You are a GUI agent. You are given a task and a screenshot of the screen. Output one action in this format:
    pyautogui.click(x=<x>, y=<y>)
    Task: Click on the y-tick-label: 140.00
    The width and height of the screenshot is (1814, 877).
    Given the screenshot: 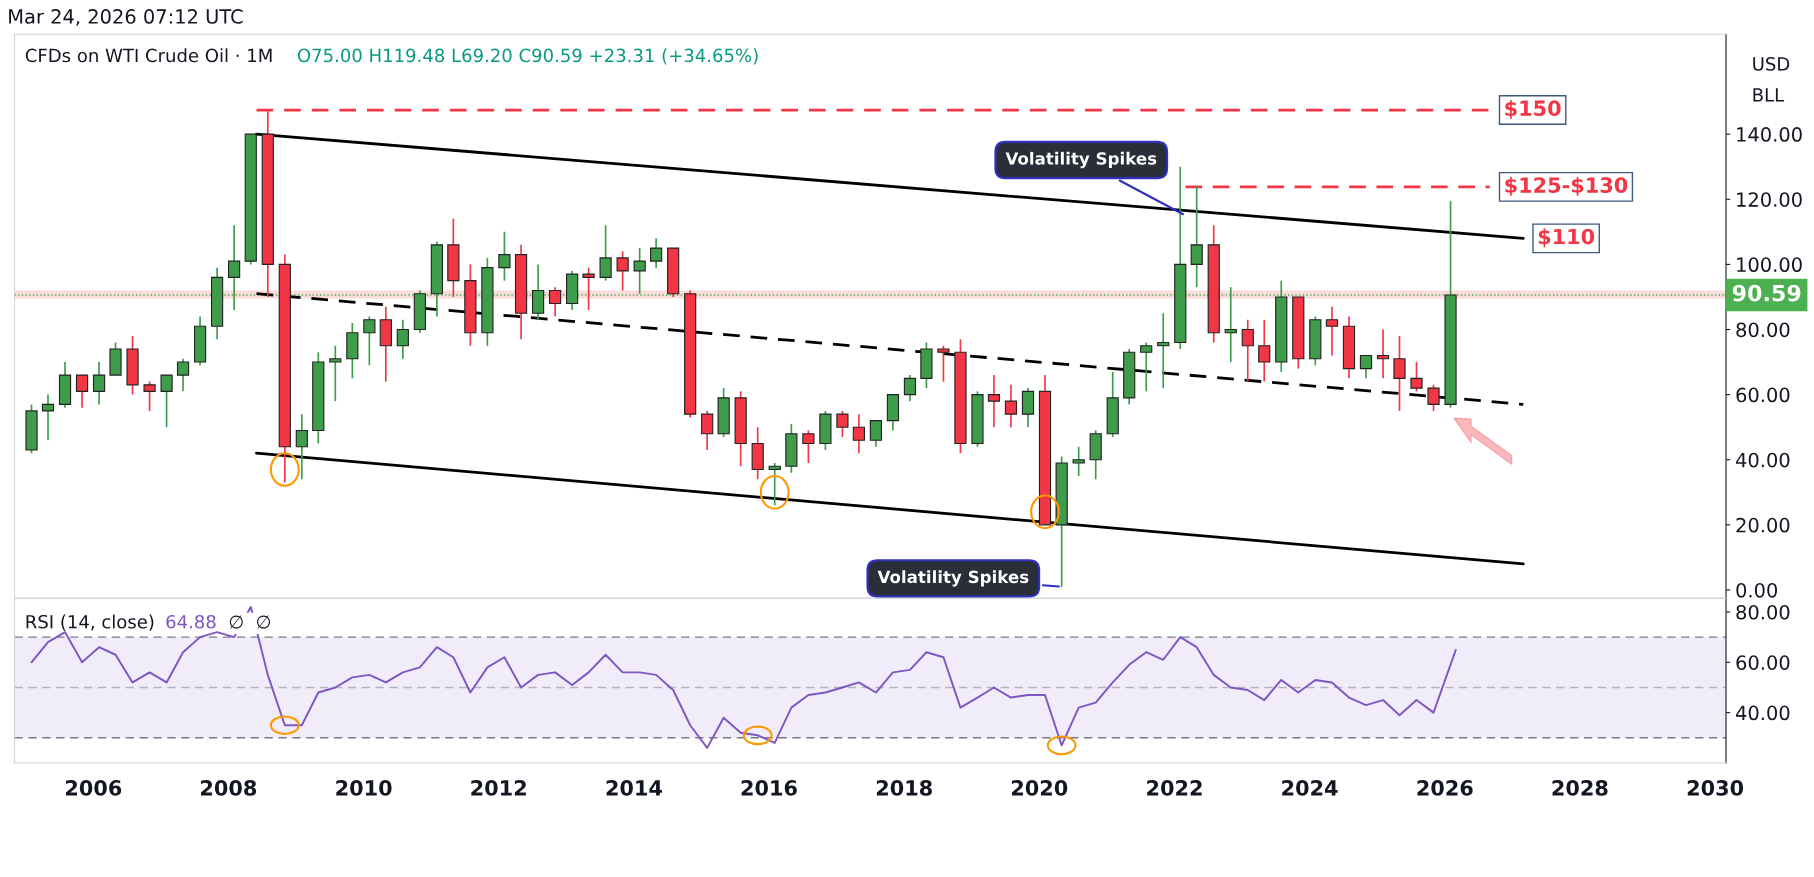 What is the action you would take?
    pyautogui.click(x=1769, y=134)
    